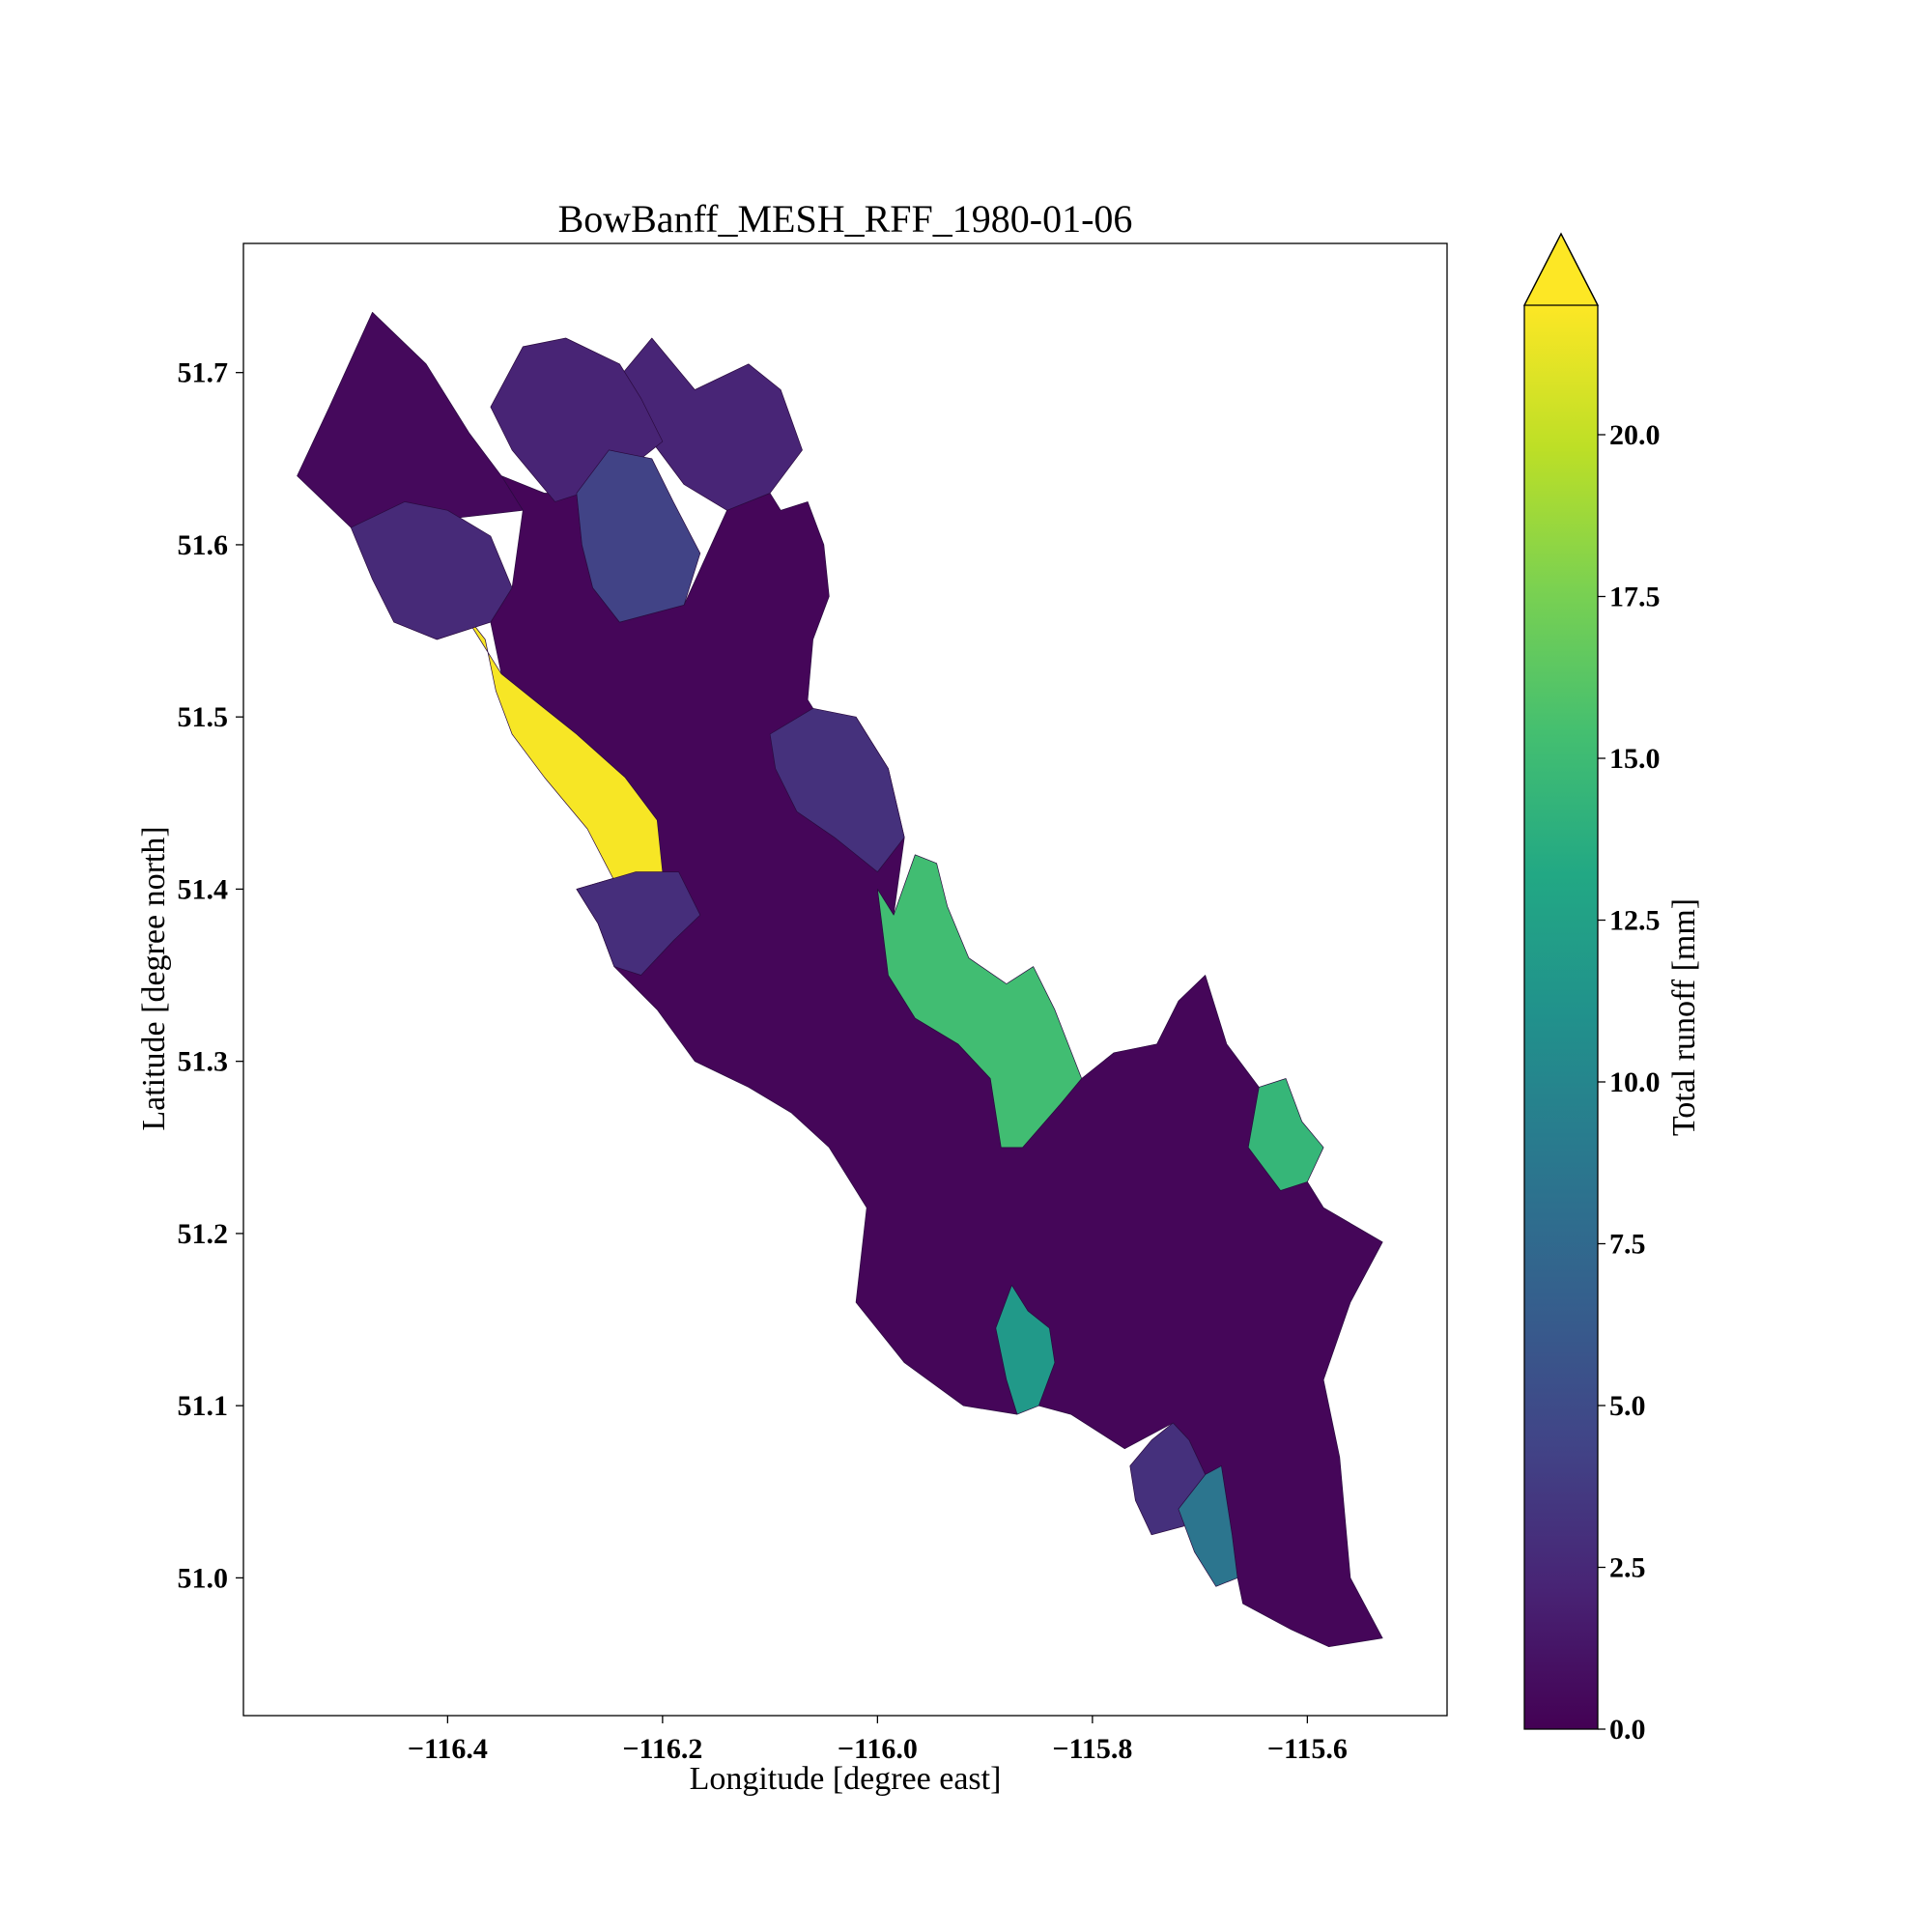 Image resolution: width=1932 pixels, height=1932 pixels. Describe the element at coordinates (1627, 1245) in the screenshot. I see `colorbar-tick-label: 7.5` at that location.